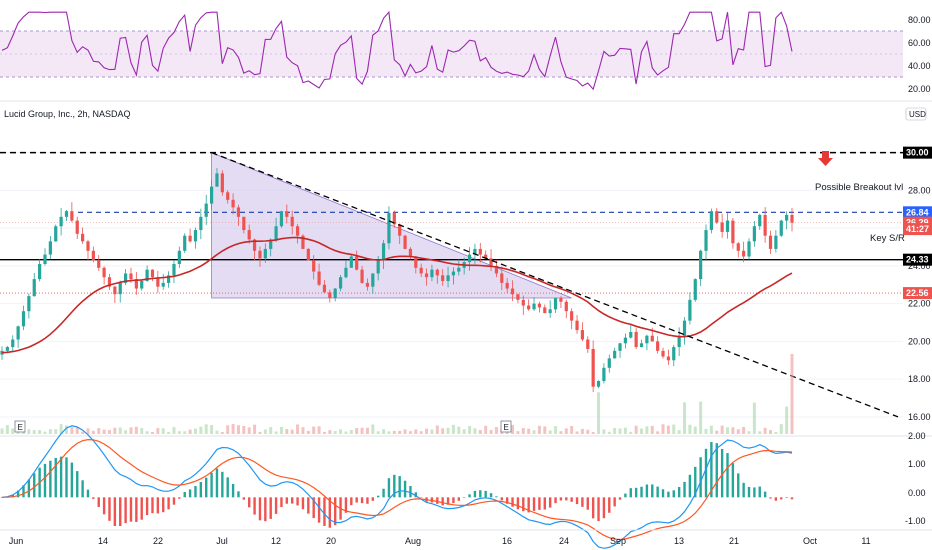 This screenshot has width=932, height=550. I want to click on rsi-tick-20: 20.00, so click(919, 89).